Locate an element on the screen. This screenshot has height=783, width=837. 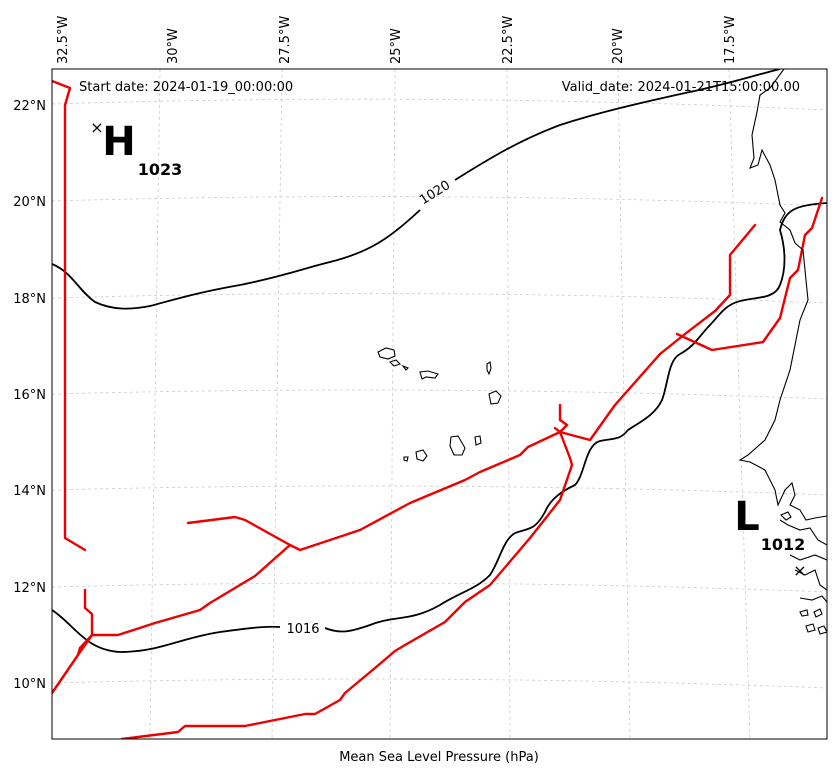
lat-tick-label: 10°N is located at coordinates (29, 684).